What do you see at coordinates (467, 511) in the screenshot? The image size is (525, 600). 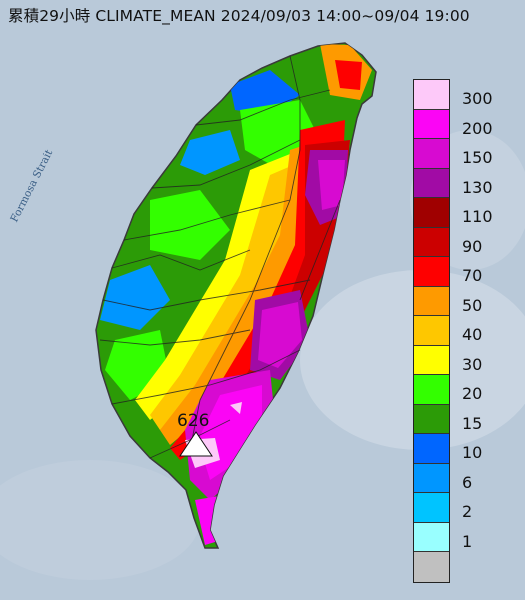 I see `legend-label: 2` at bounding box center [467, 511].